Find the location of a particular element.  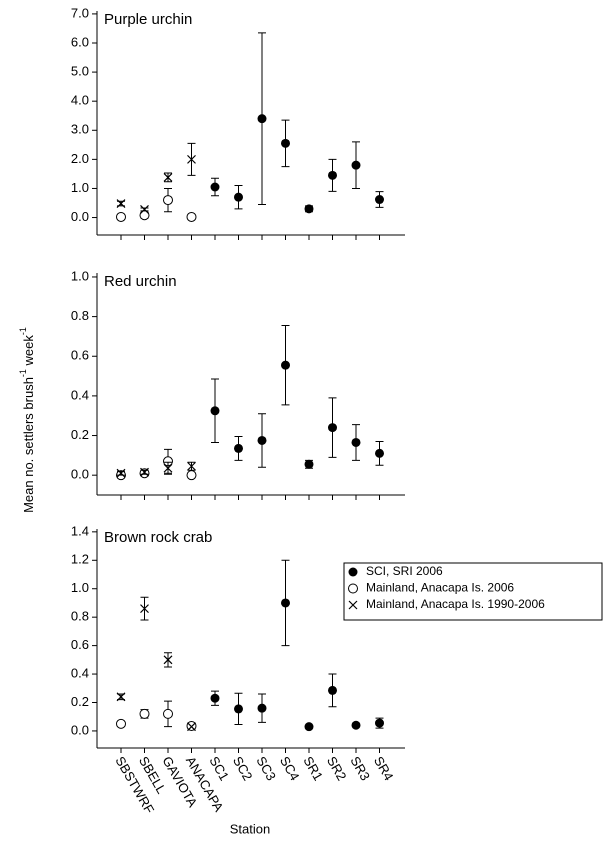

x-tick-label: SR3 is located at coordinates (360, 768).